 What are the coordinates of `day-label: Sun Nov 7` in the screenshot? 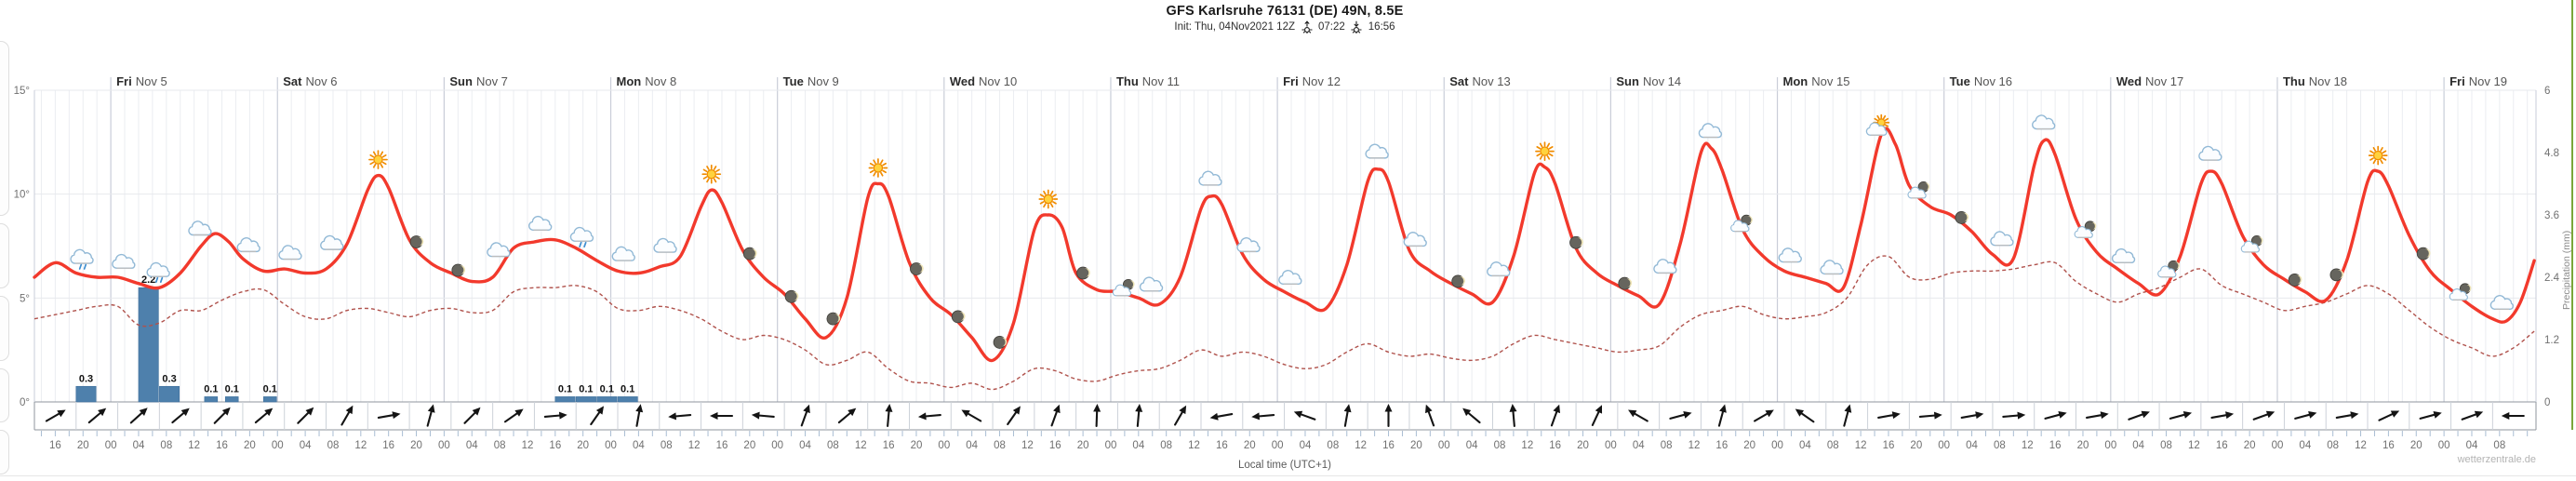 It's located at (478, 81).